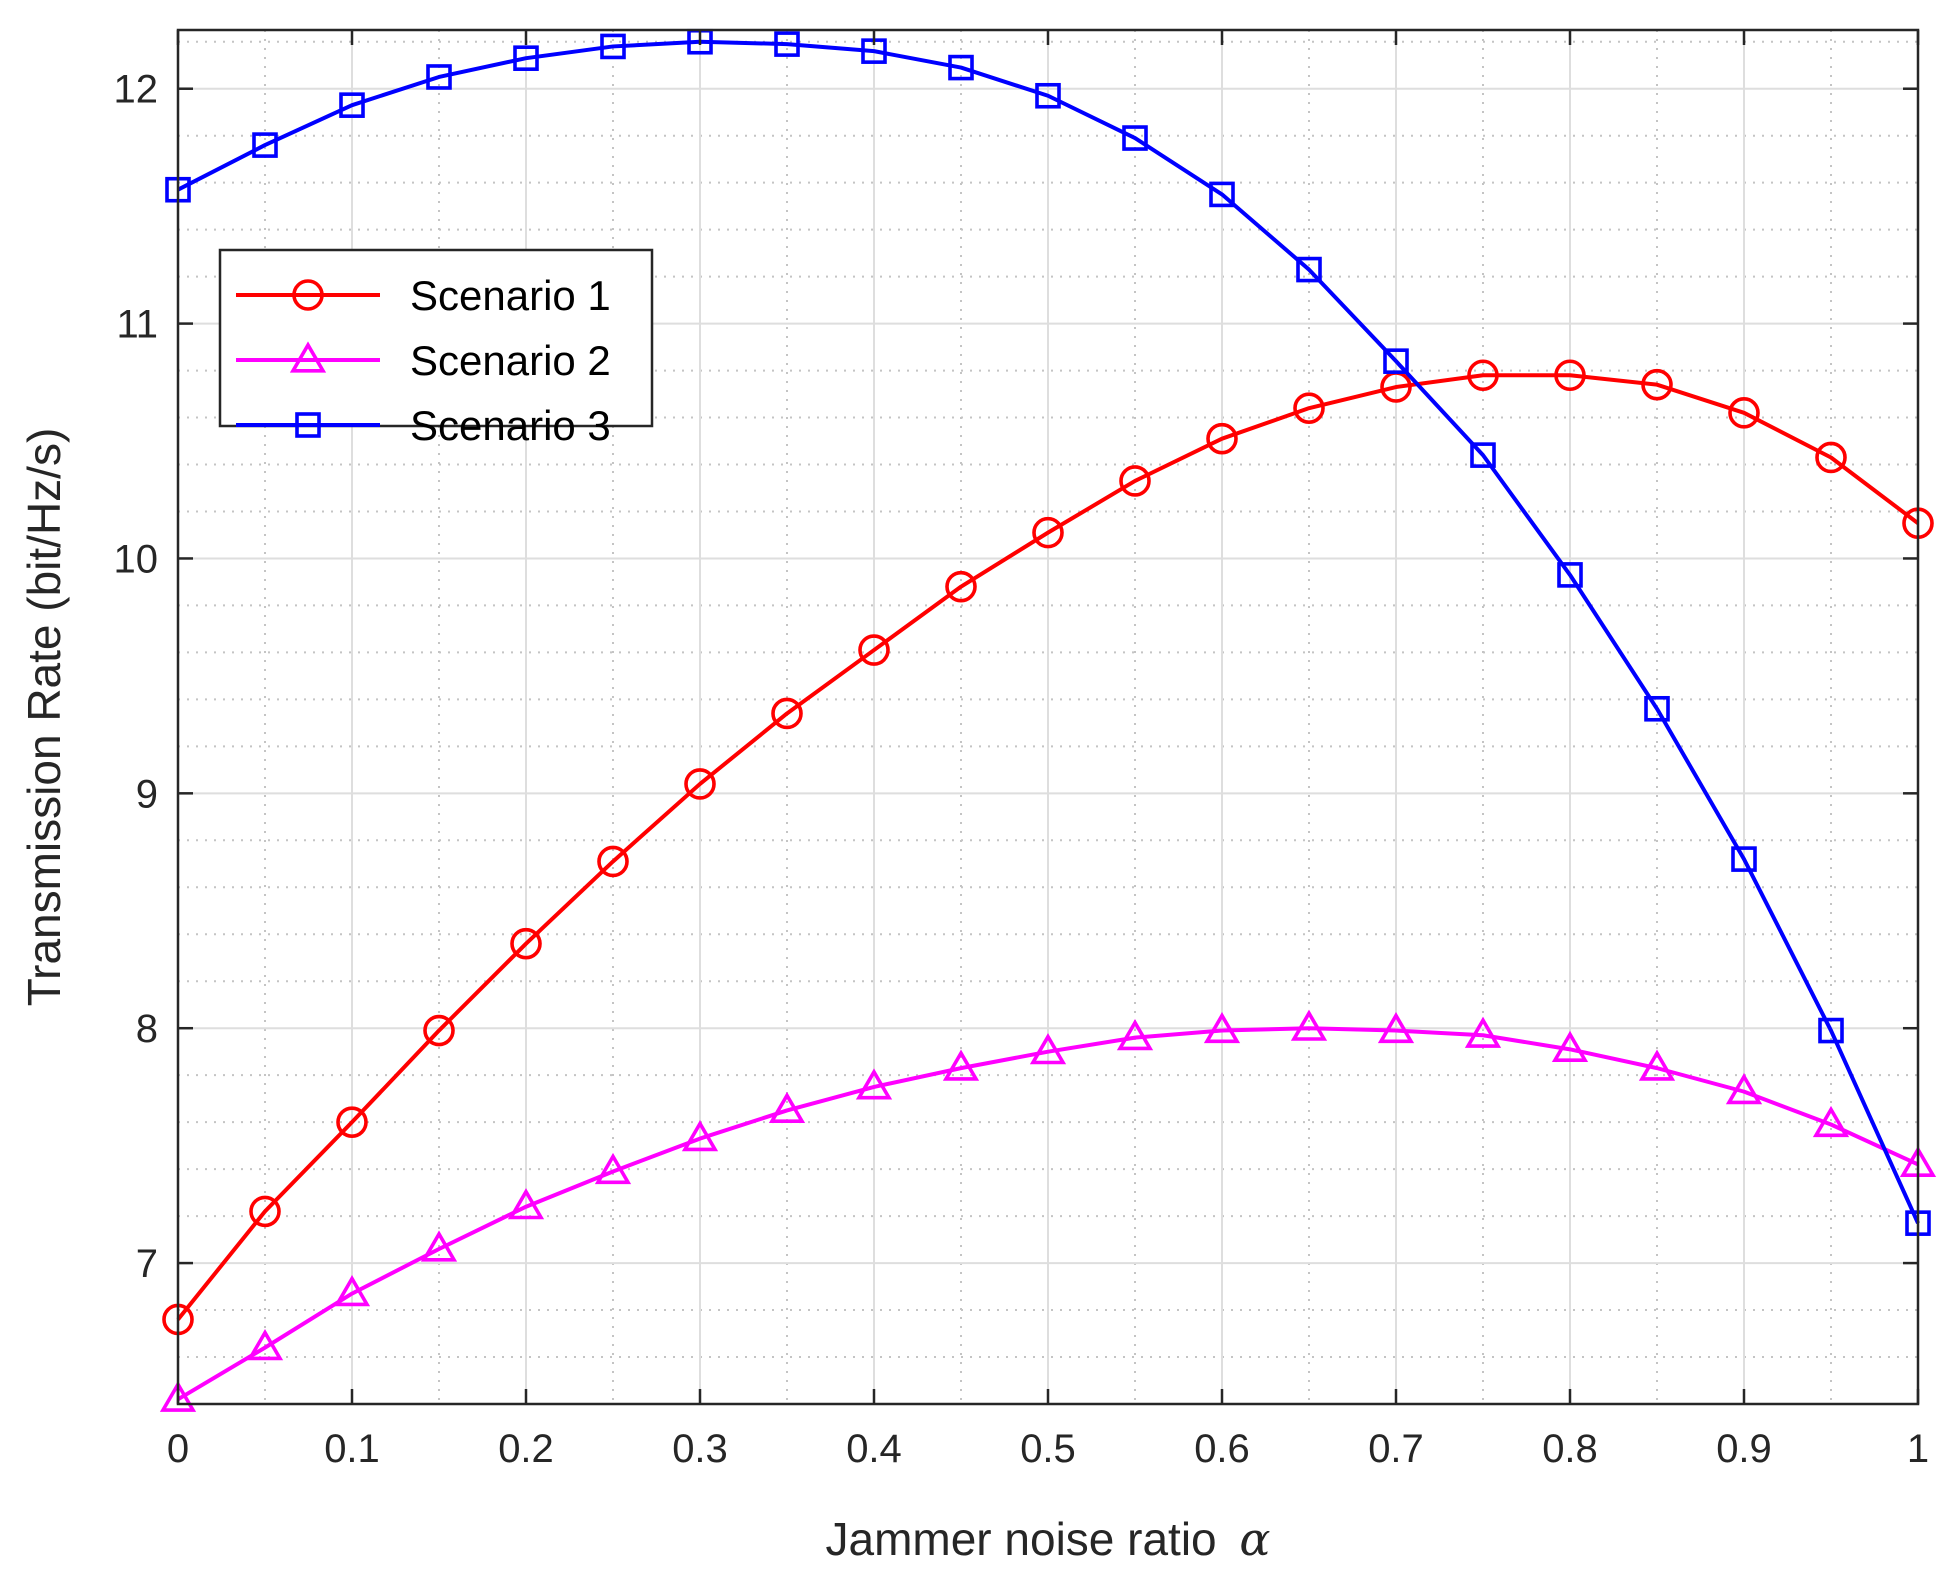 This screenshot has width=1951, height=1579. I want to click on legend: Scenario 1 Scenario 2 Scenario 3, so click(436, 348).